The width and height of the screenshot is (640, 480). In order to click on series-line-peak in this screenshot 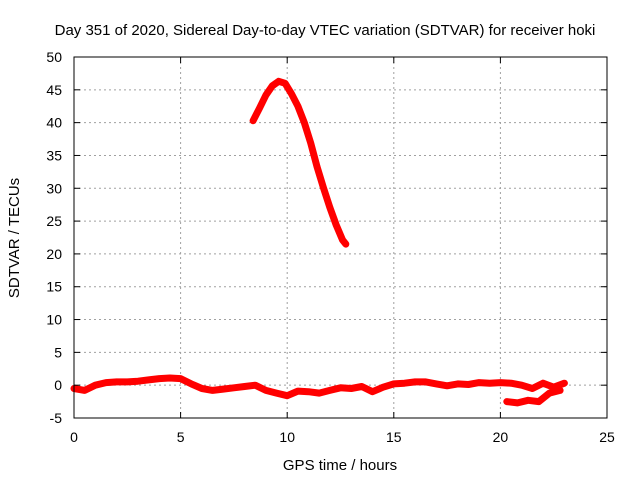, I will do `click(299, 162)`.